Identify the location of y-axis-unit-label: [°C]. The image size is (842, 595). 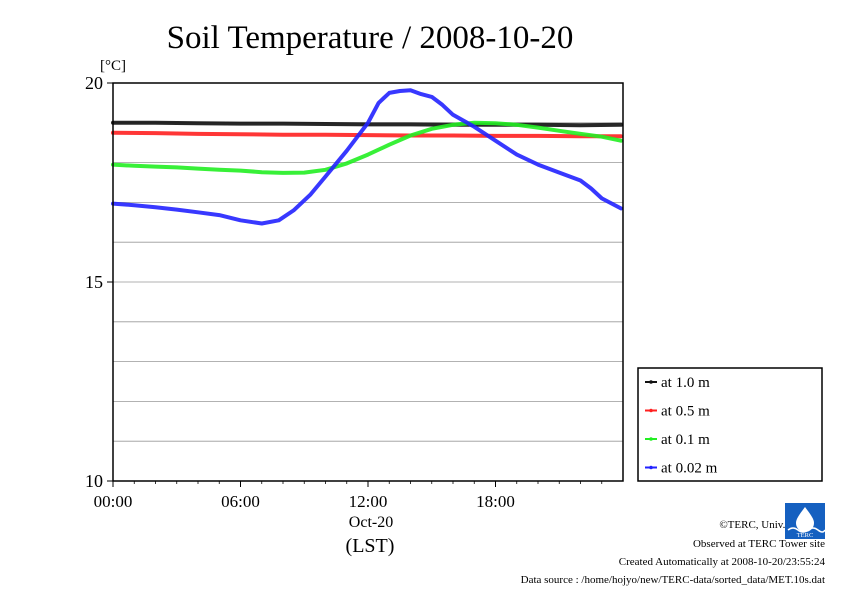
(113, 66).